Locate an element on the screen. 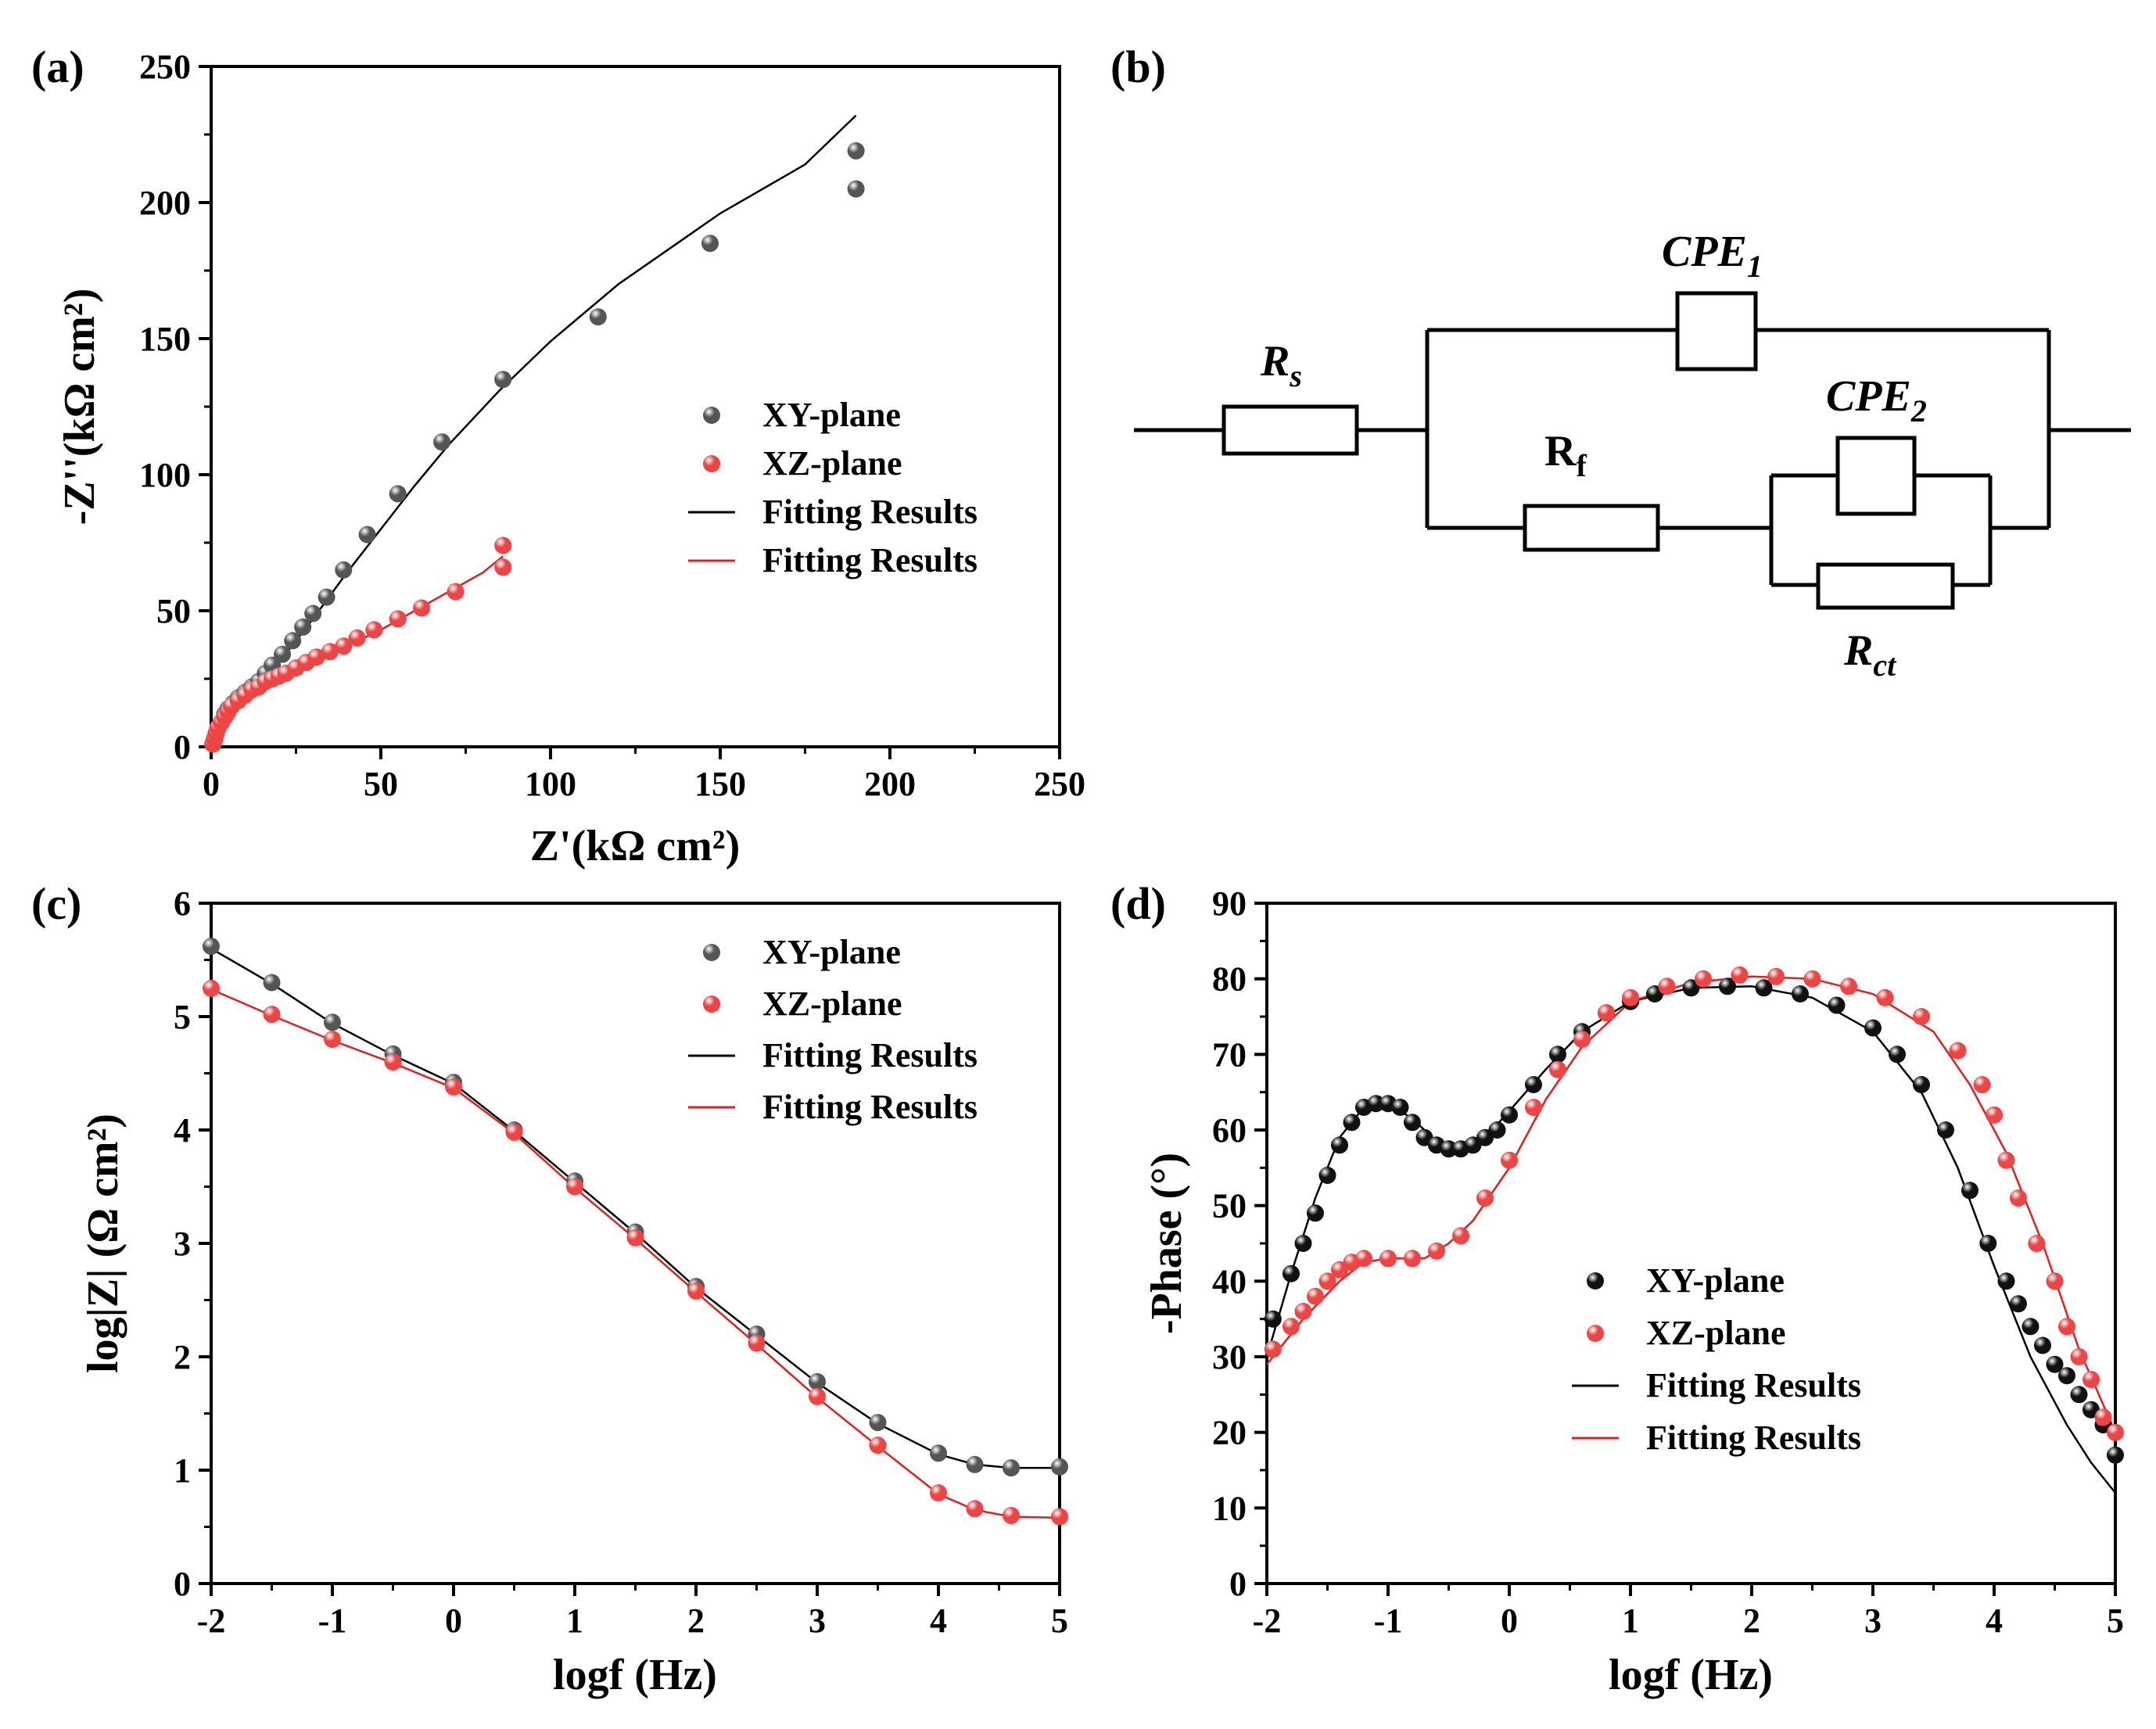 The width and height of the screenshot is (2156, 1729). legend-label: Fitting Results is located at coordinates (870, 1055).